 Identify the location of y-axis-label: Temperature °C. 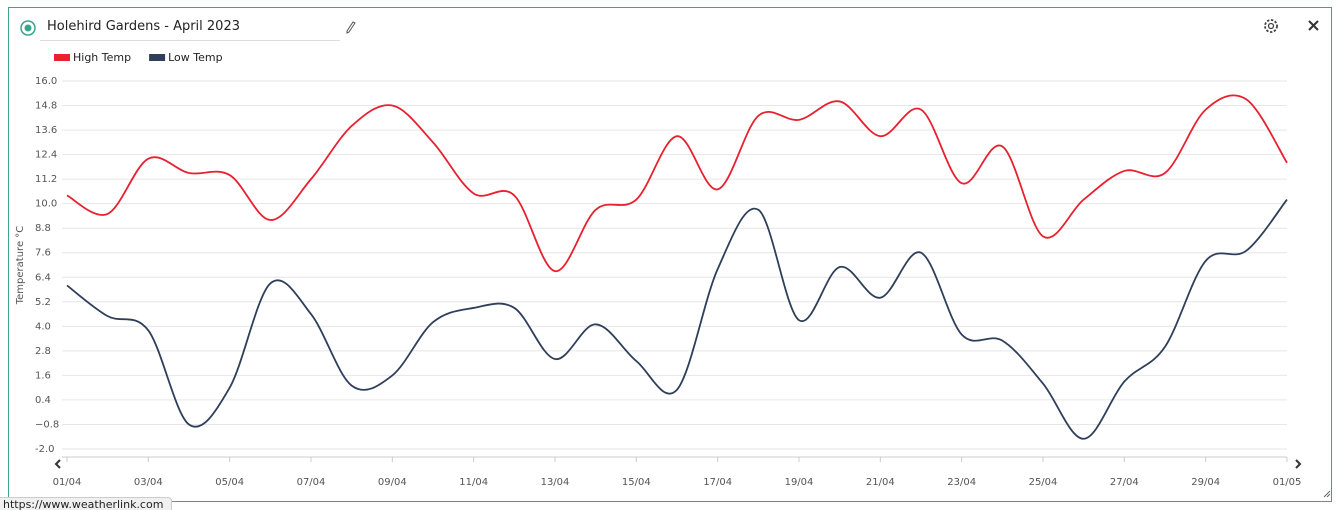
(20, 266).